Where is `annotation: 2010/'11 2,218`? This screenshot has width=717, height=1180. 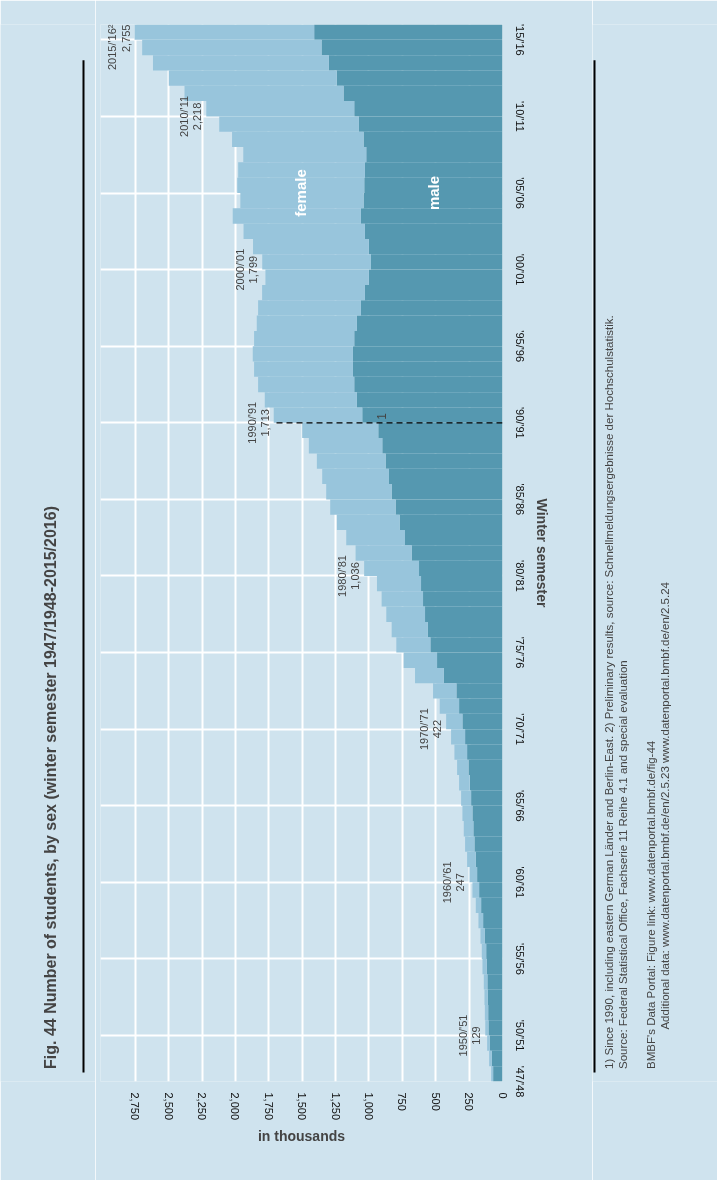 annotation: 2010/'11 2,218 is located at coordinates (191, 116).